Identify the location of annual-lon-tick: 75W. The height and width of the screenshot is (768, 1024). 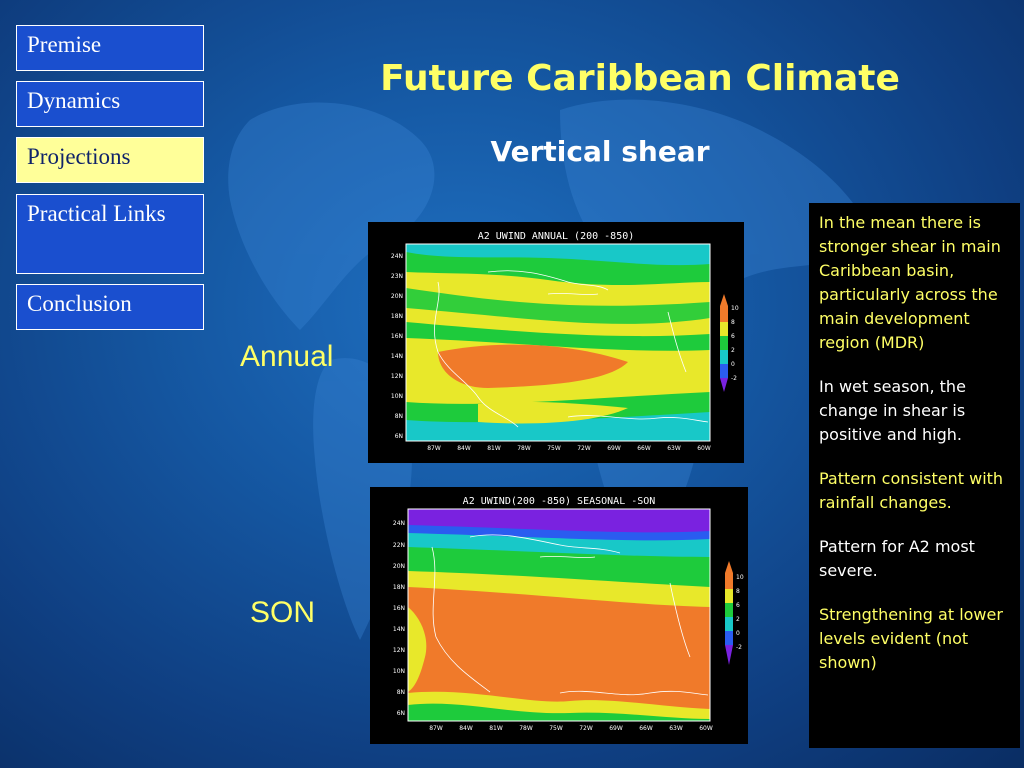
(554, 448).